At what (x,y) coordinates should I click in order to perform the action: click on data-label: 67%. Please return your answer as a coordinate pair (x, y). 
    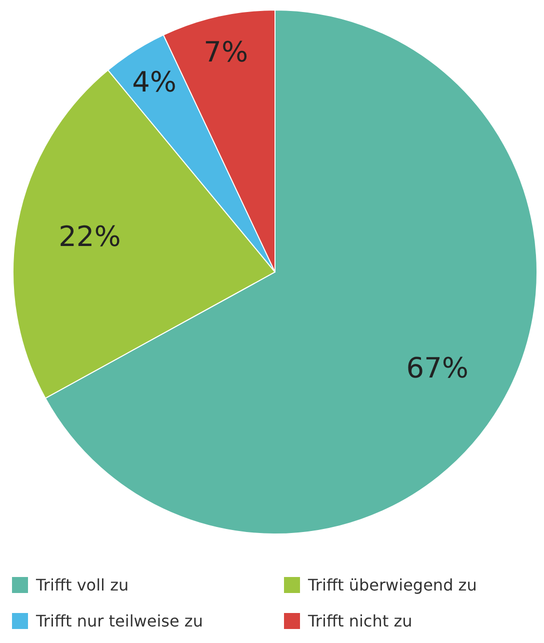
    Looking at the image, I should click on (437, 368).